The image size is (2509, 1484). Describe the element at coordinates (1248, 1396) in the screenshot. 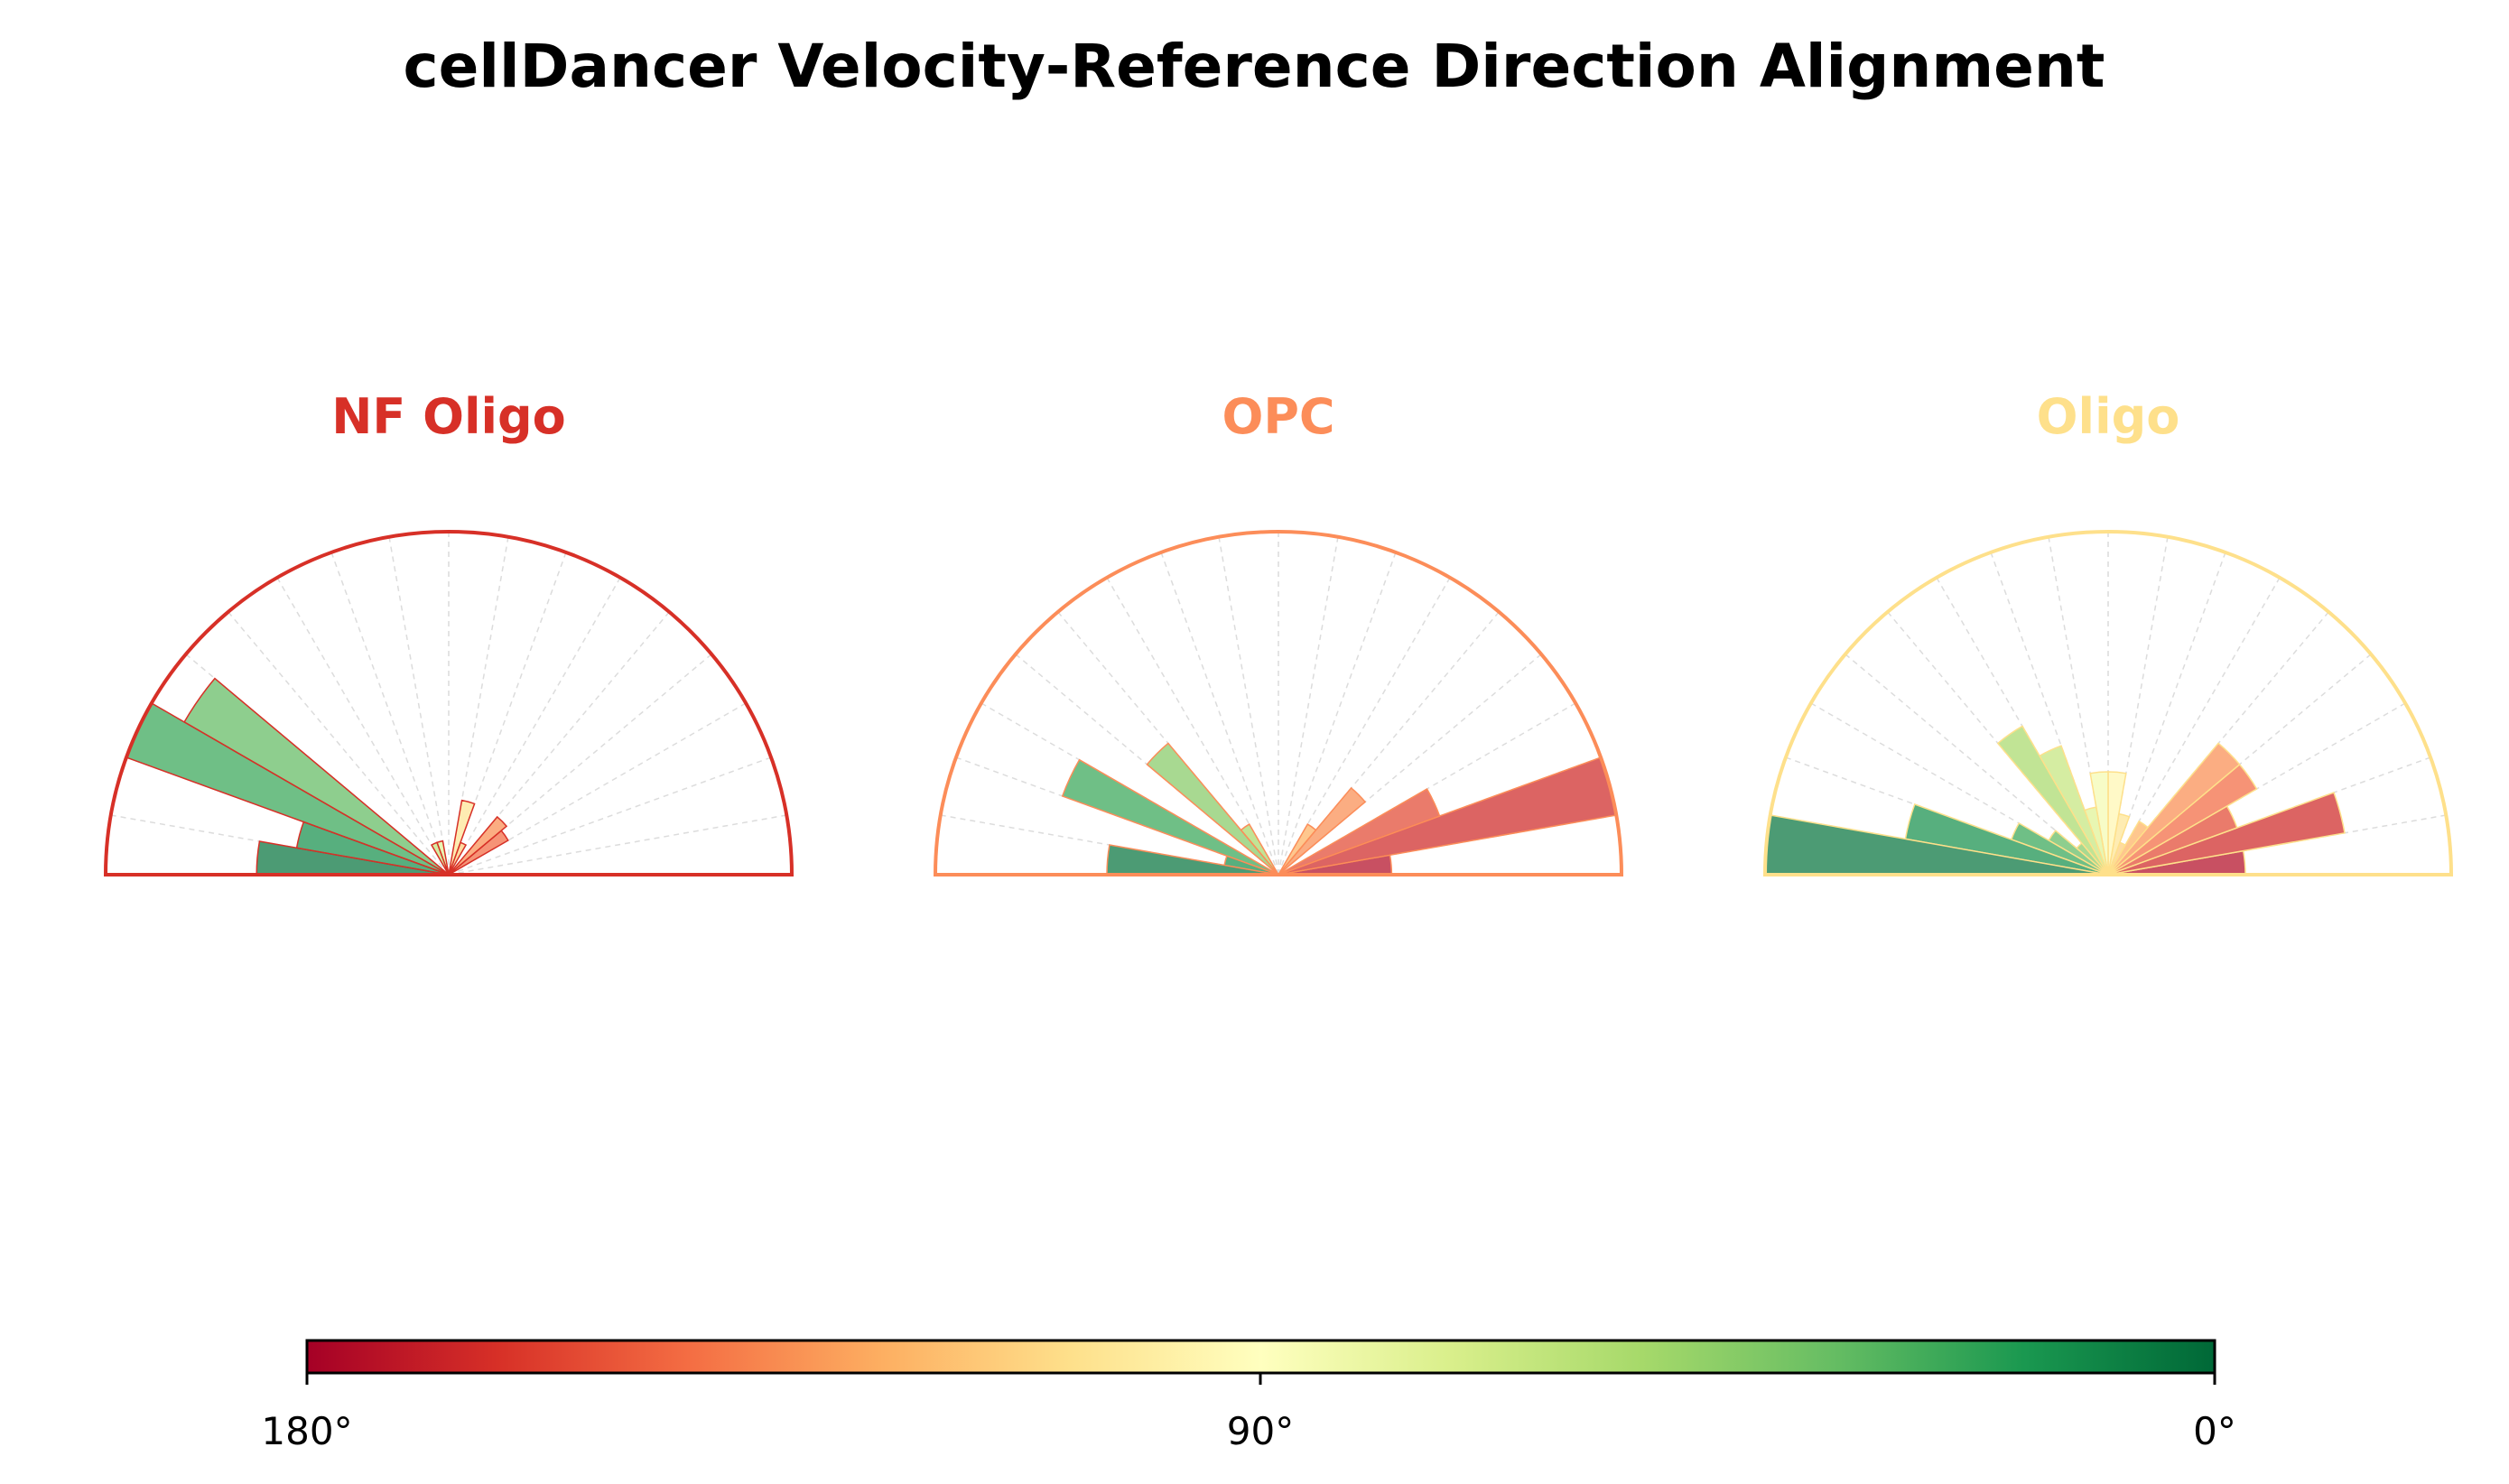

I see `colorbar: 180° 90° 0°` at that location.